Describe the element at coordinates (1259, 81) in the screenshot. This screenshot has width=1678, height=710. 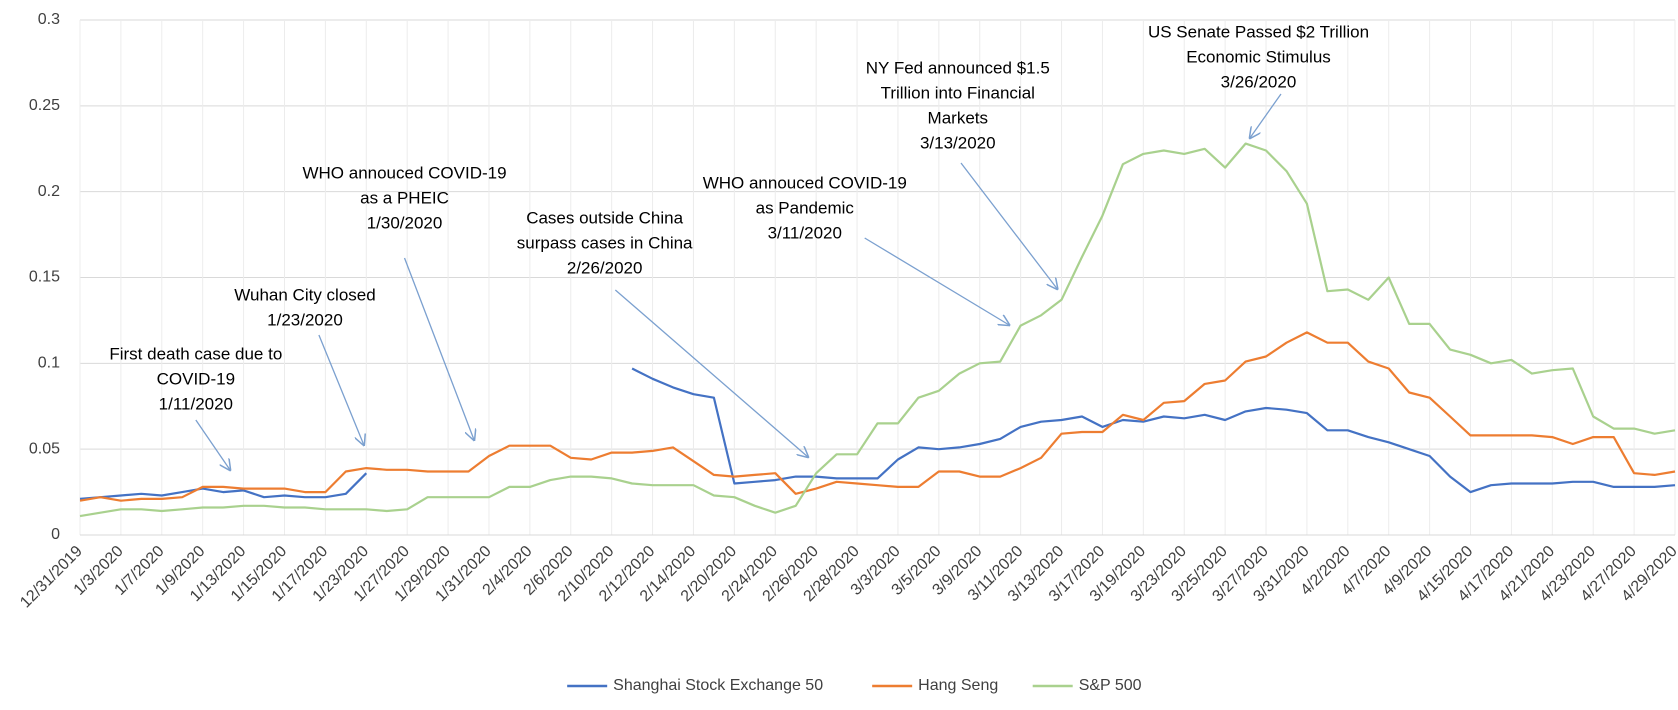
I see `annotation-text: 3/26/2020` at that location.